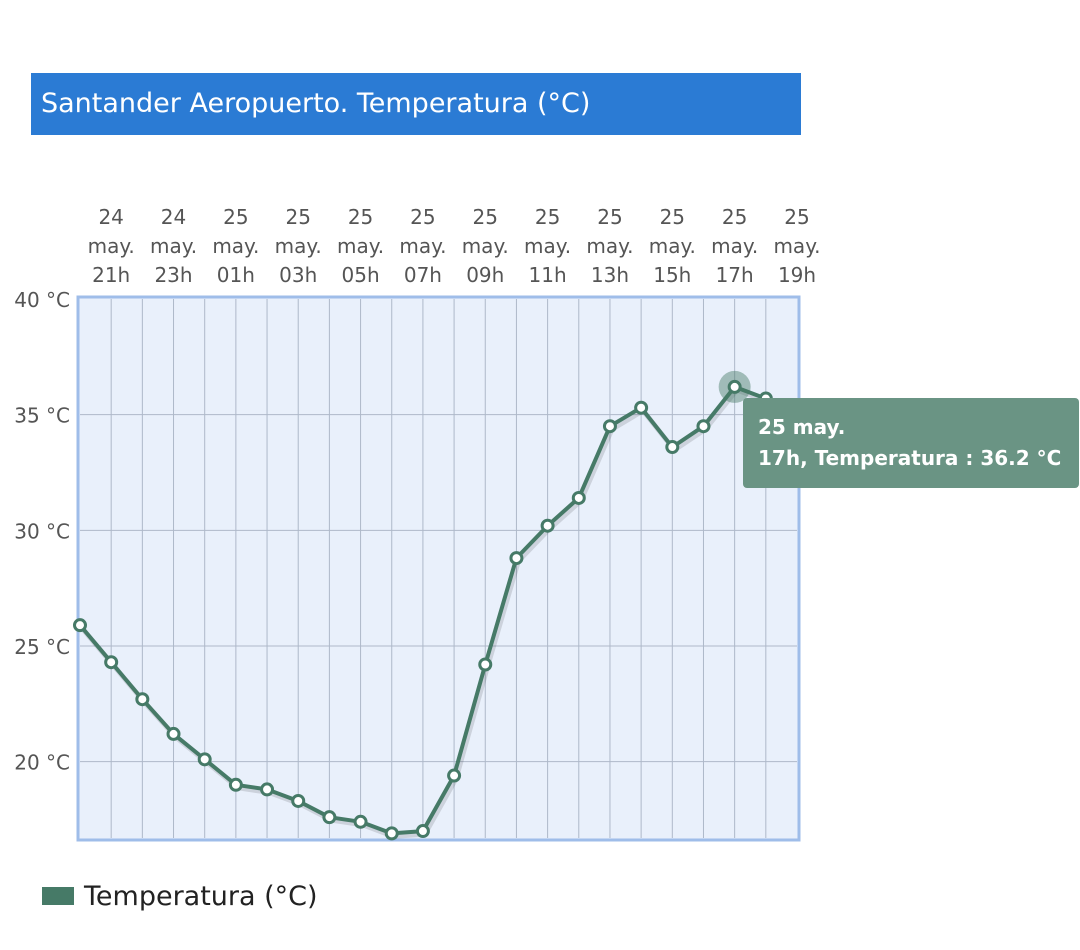 The height and width of the screenshot is (950, 1080). What do you see at coordinates (361, 275) in the screenshot?
I see `x-tick-label-line: 05h` at bounding box center [361, 275].